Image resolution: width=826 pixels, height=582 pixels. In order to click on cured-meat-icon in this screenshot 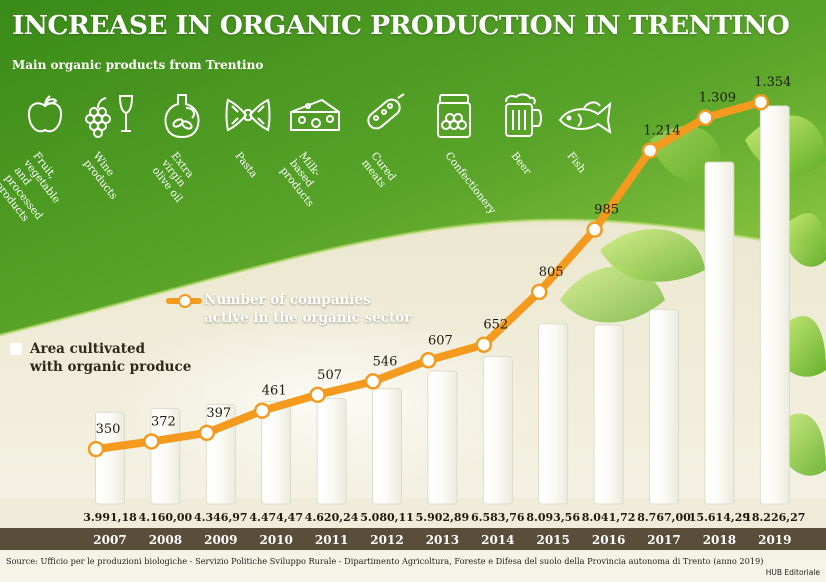, I will do `click(384, 116)`.